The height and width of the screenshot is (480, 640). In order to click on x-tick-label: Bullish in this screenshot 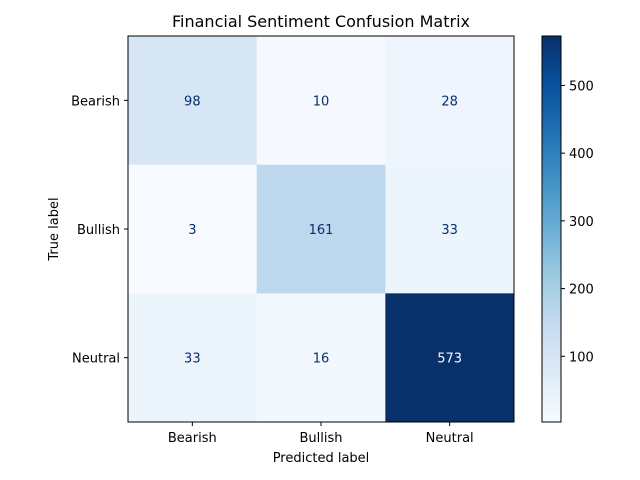, I will do `click(320, 438)`.